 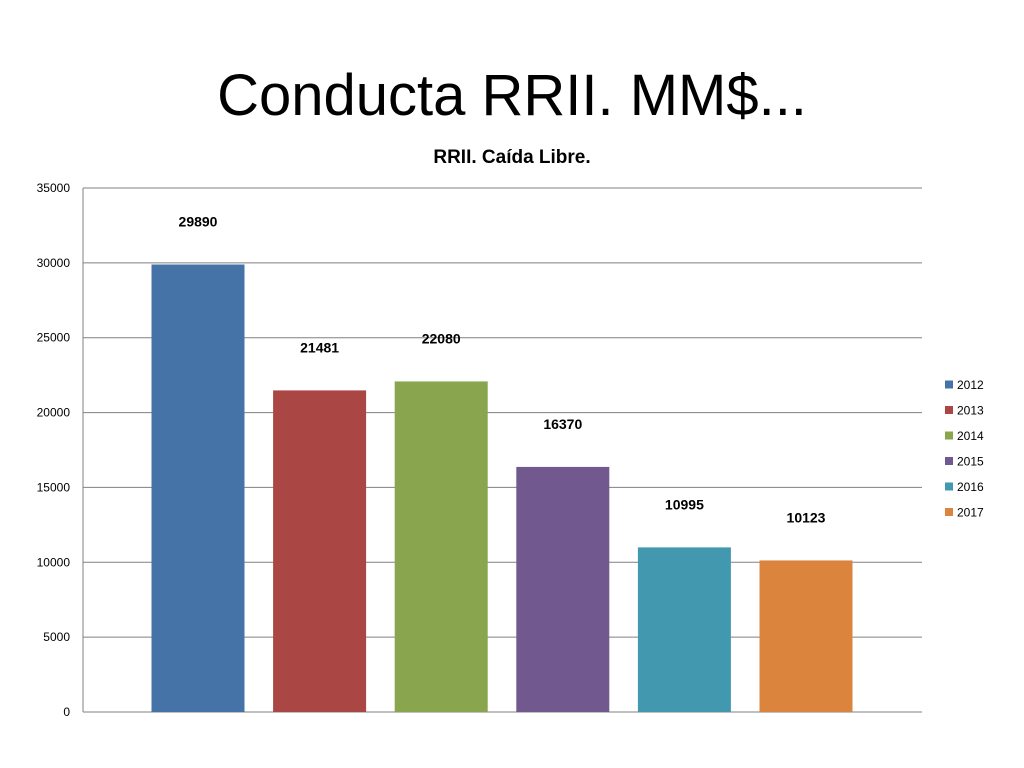 What do you see at coordinates (949, 384) in the screenshot?
I see `legend-swatch-2012` at bounding box center [949, 384].